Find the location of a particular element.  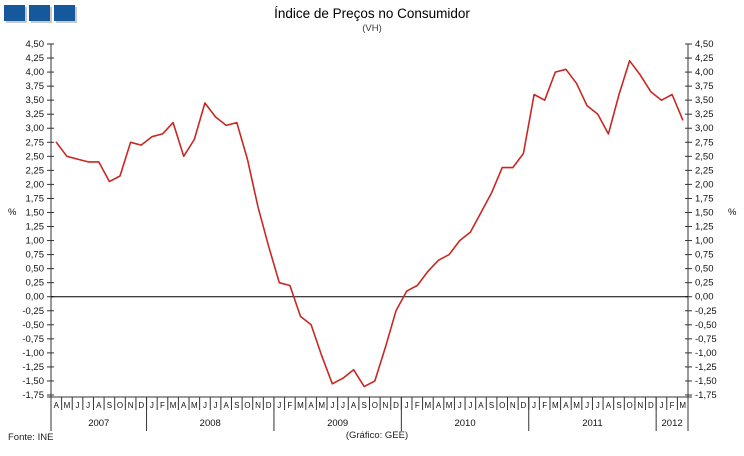

percent-label-left: % is located at coordinates (12, 212).